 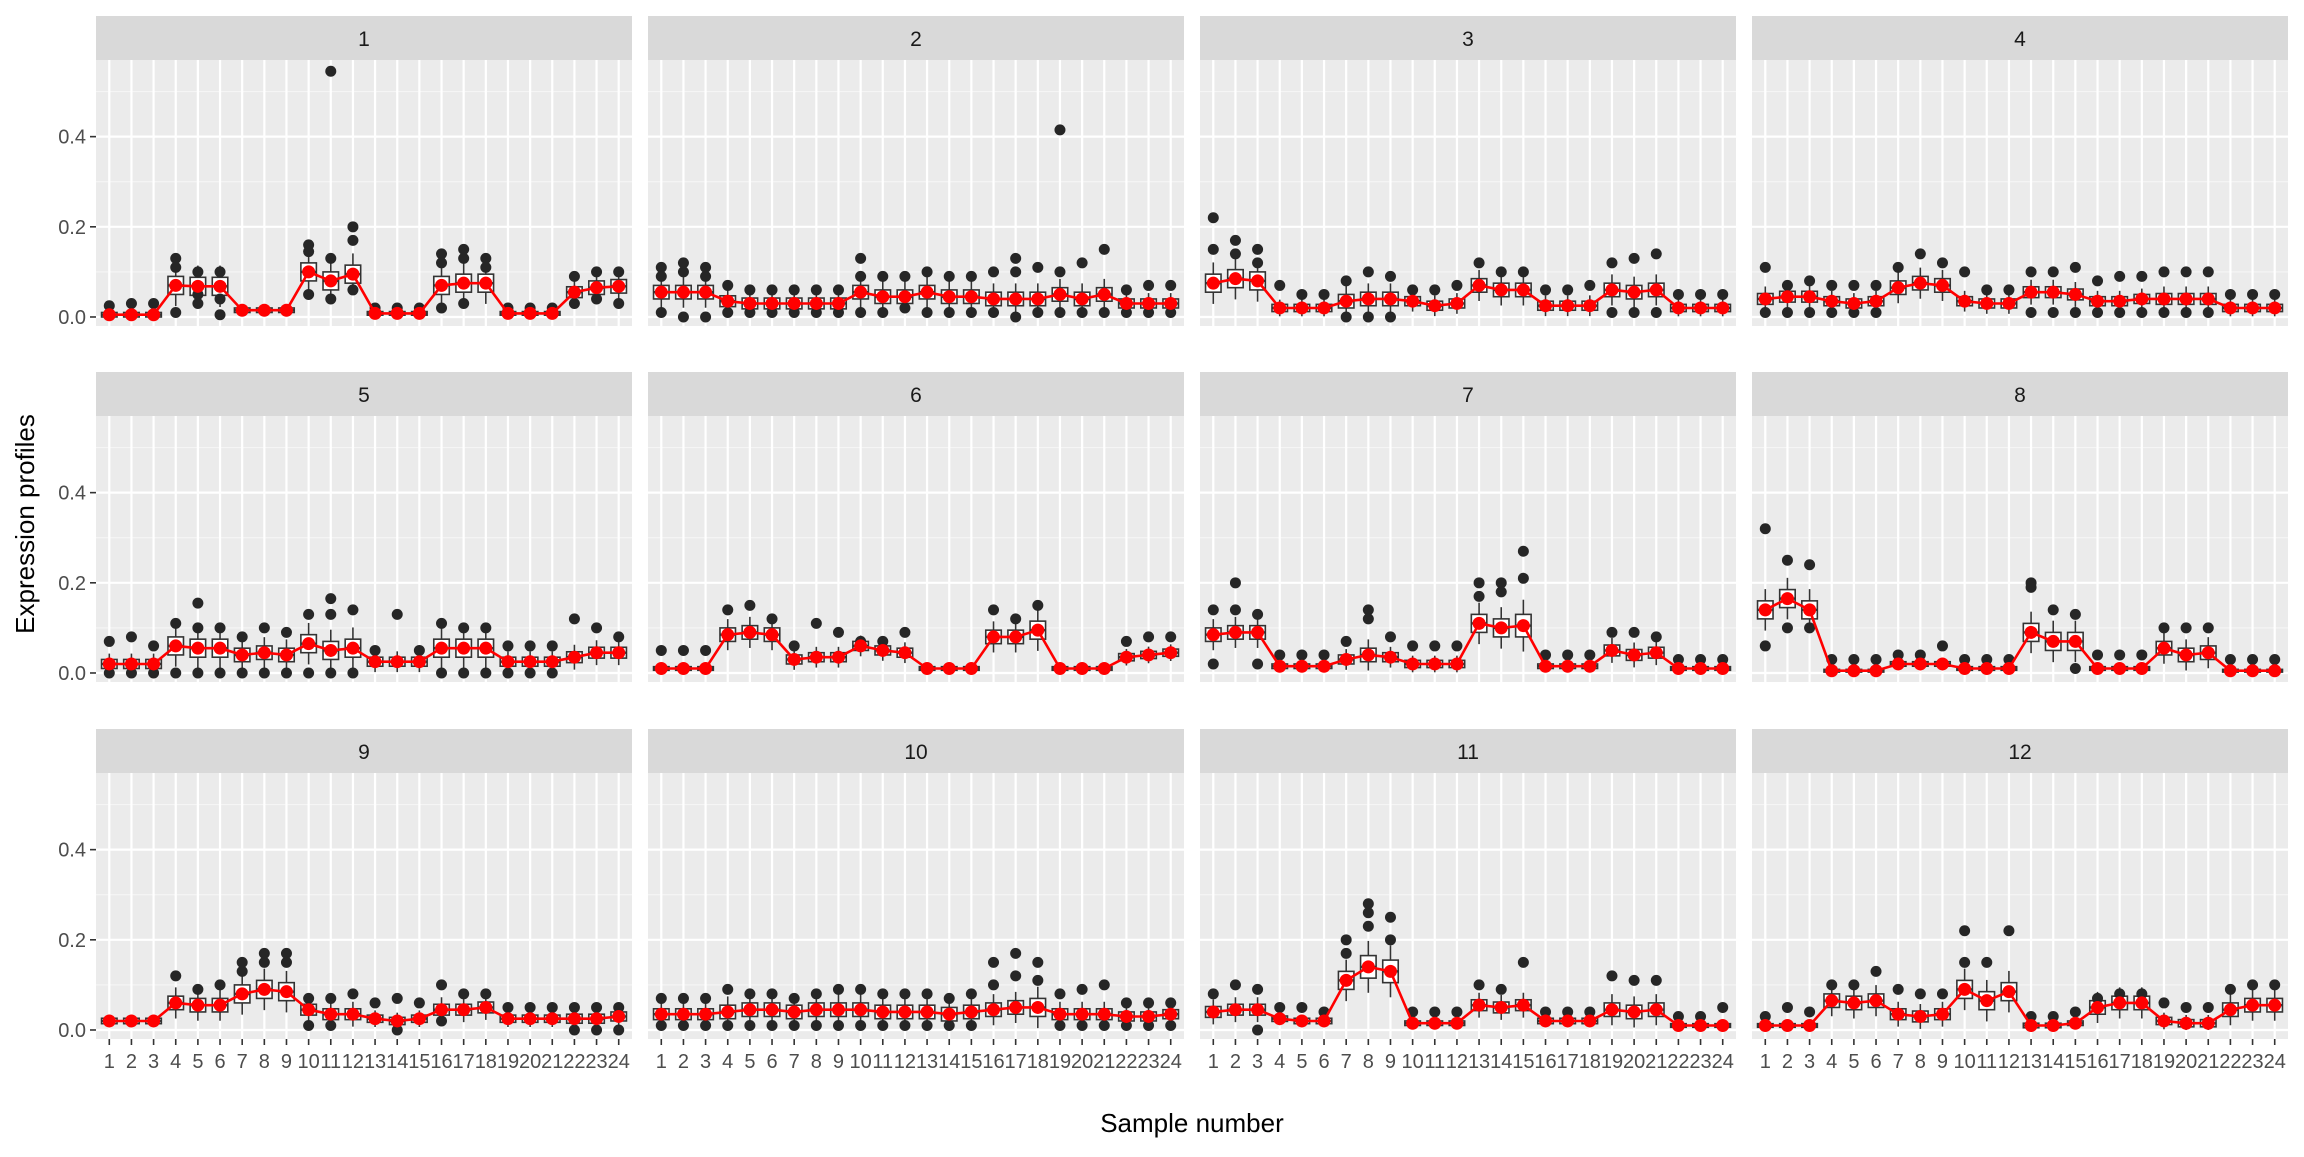 I want to click on x-tick-label: 7, so click(x=242, y=1062).